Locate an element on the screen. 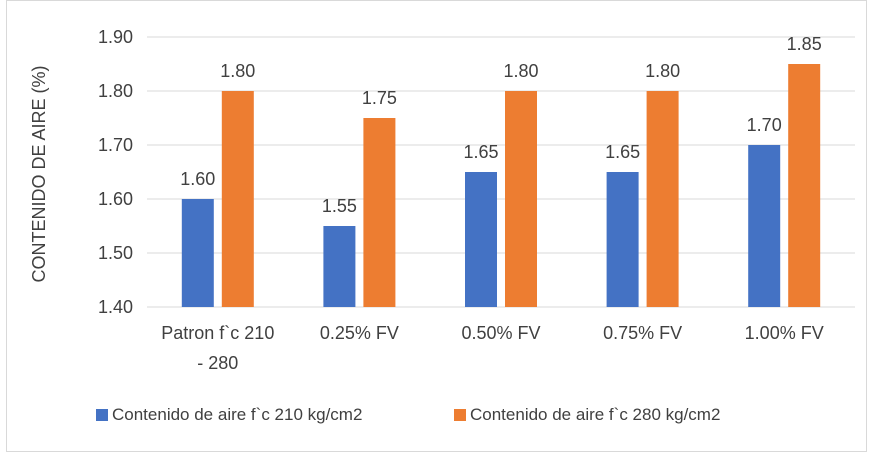  y-tick-label: 1.50 is located at coordinates (115, 253).